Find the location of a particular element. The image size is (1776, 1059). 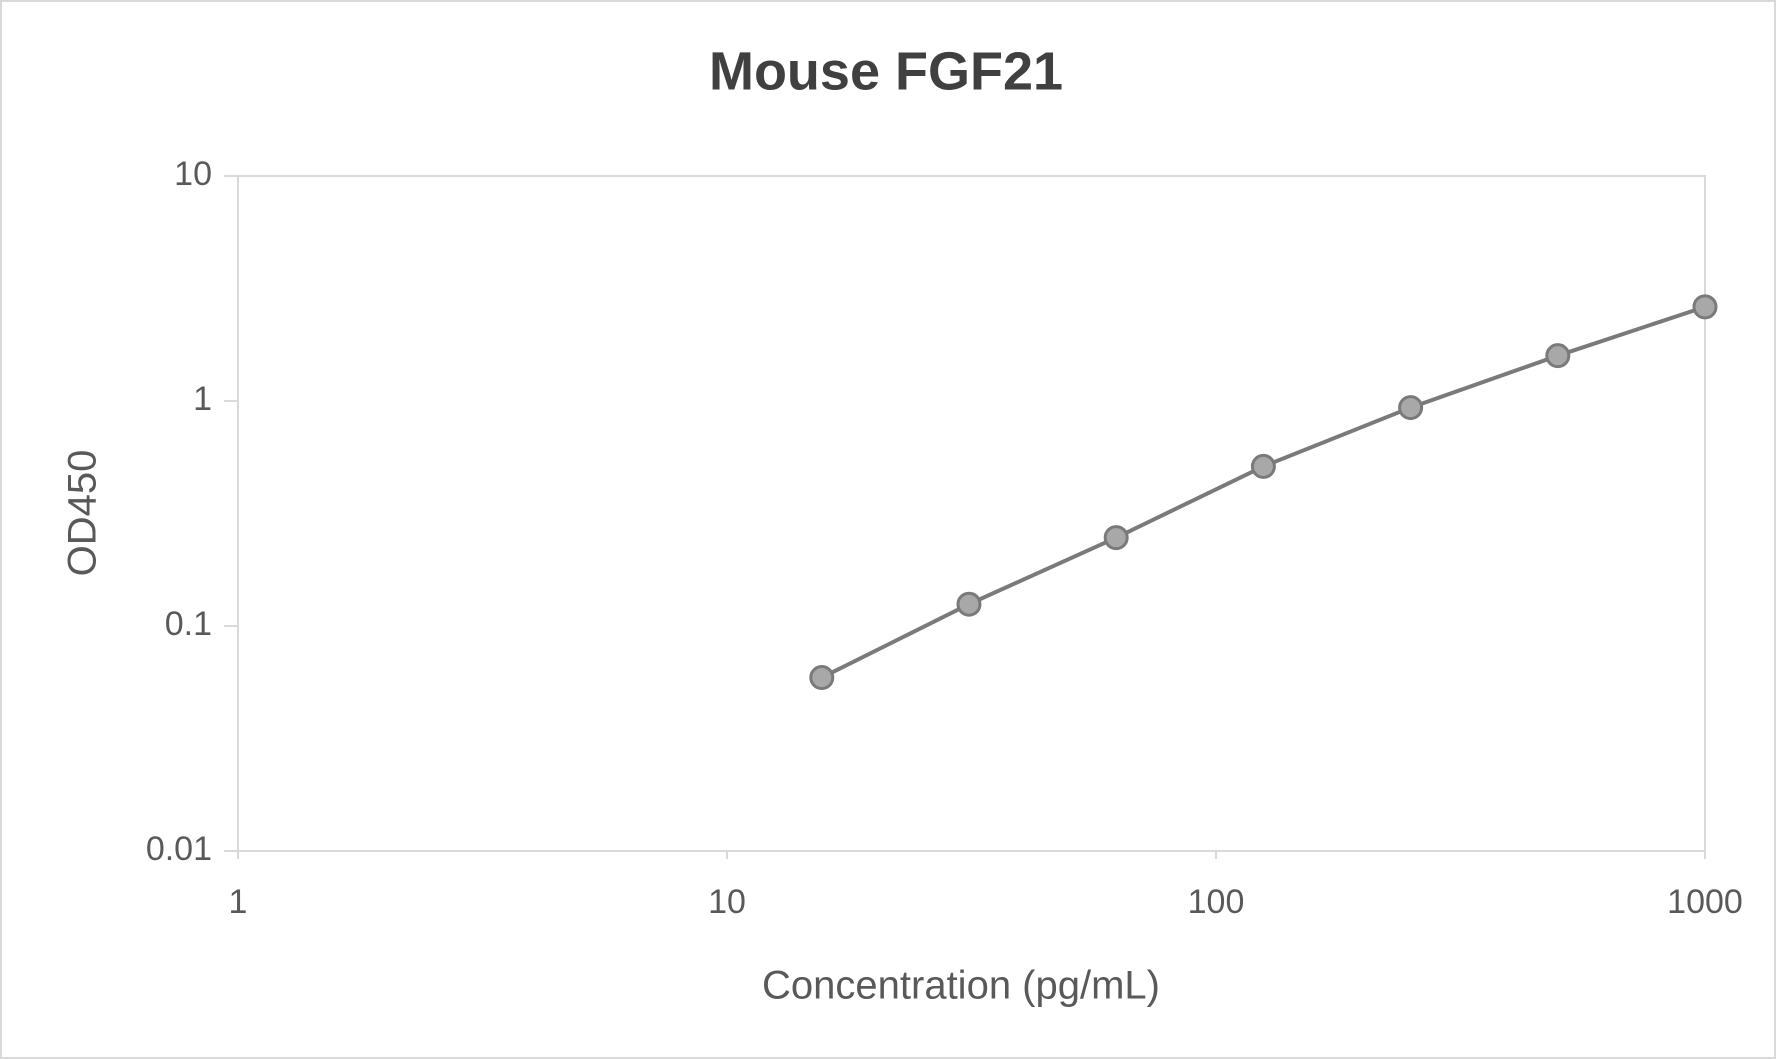

y-tick-label: 10 is located at coordinates (193, 174).